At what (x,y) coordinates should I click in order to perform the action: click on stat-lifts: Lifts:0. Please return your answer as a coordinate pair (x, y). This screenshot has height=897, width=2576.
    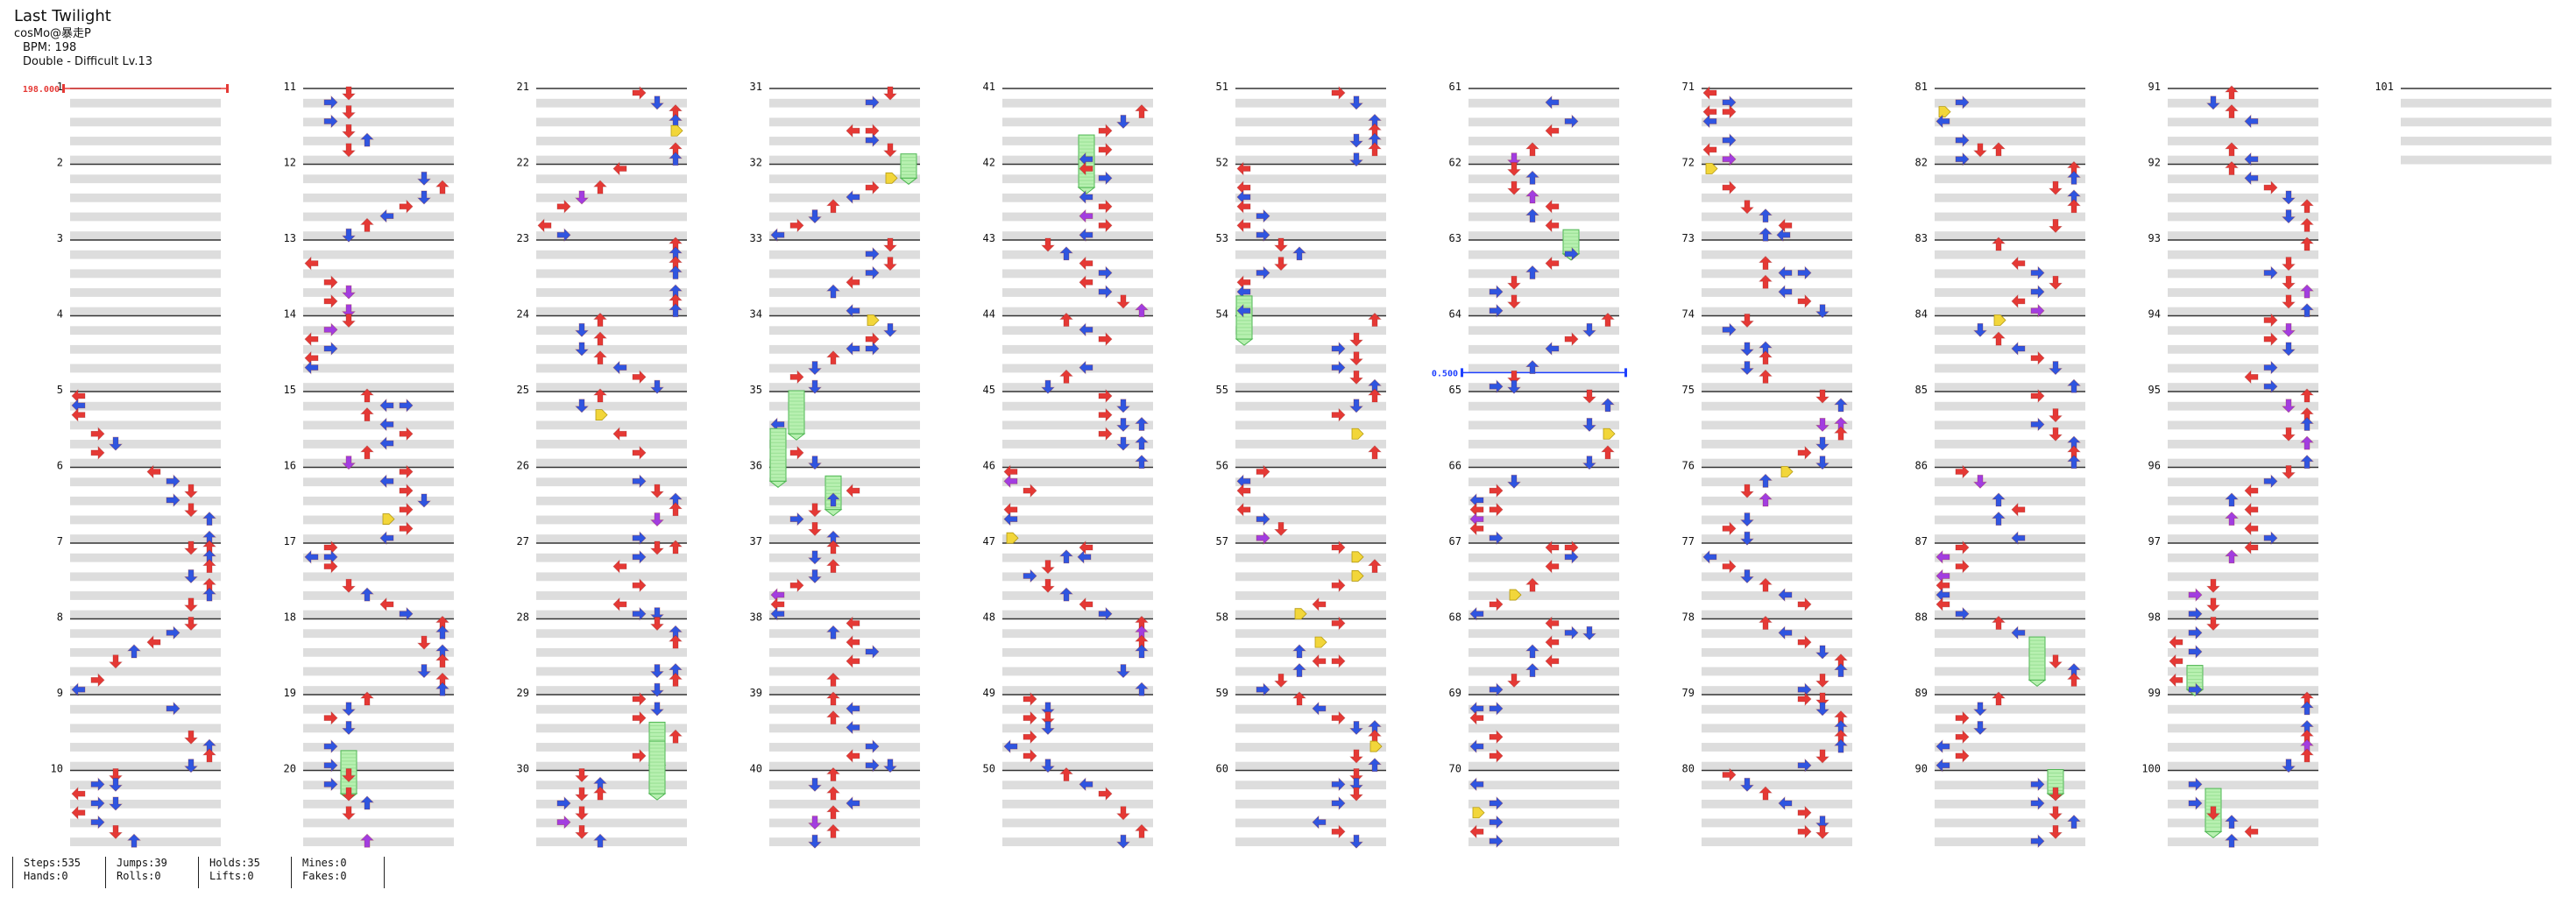
    Looking at the image, I should click on (231, 876).